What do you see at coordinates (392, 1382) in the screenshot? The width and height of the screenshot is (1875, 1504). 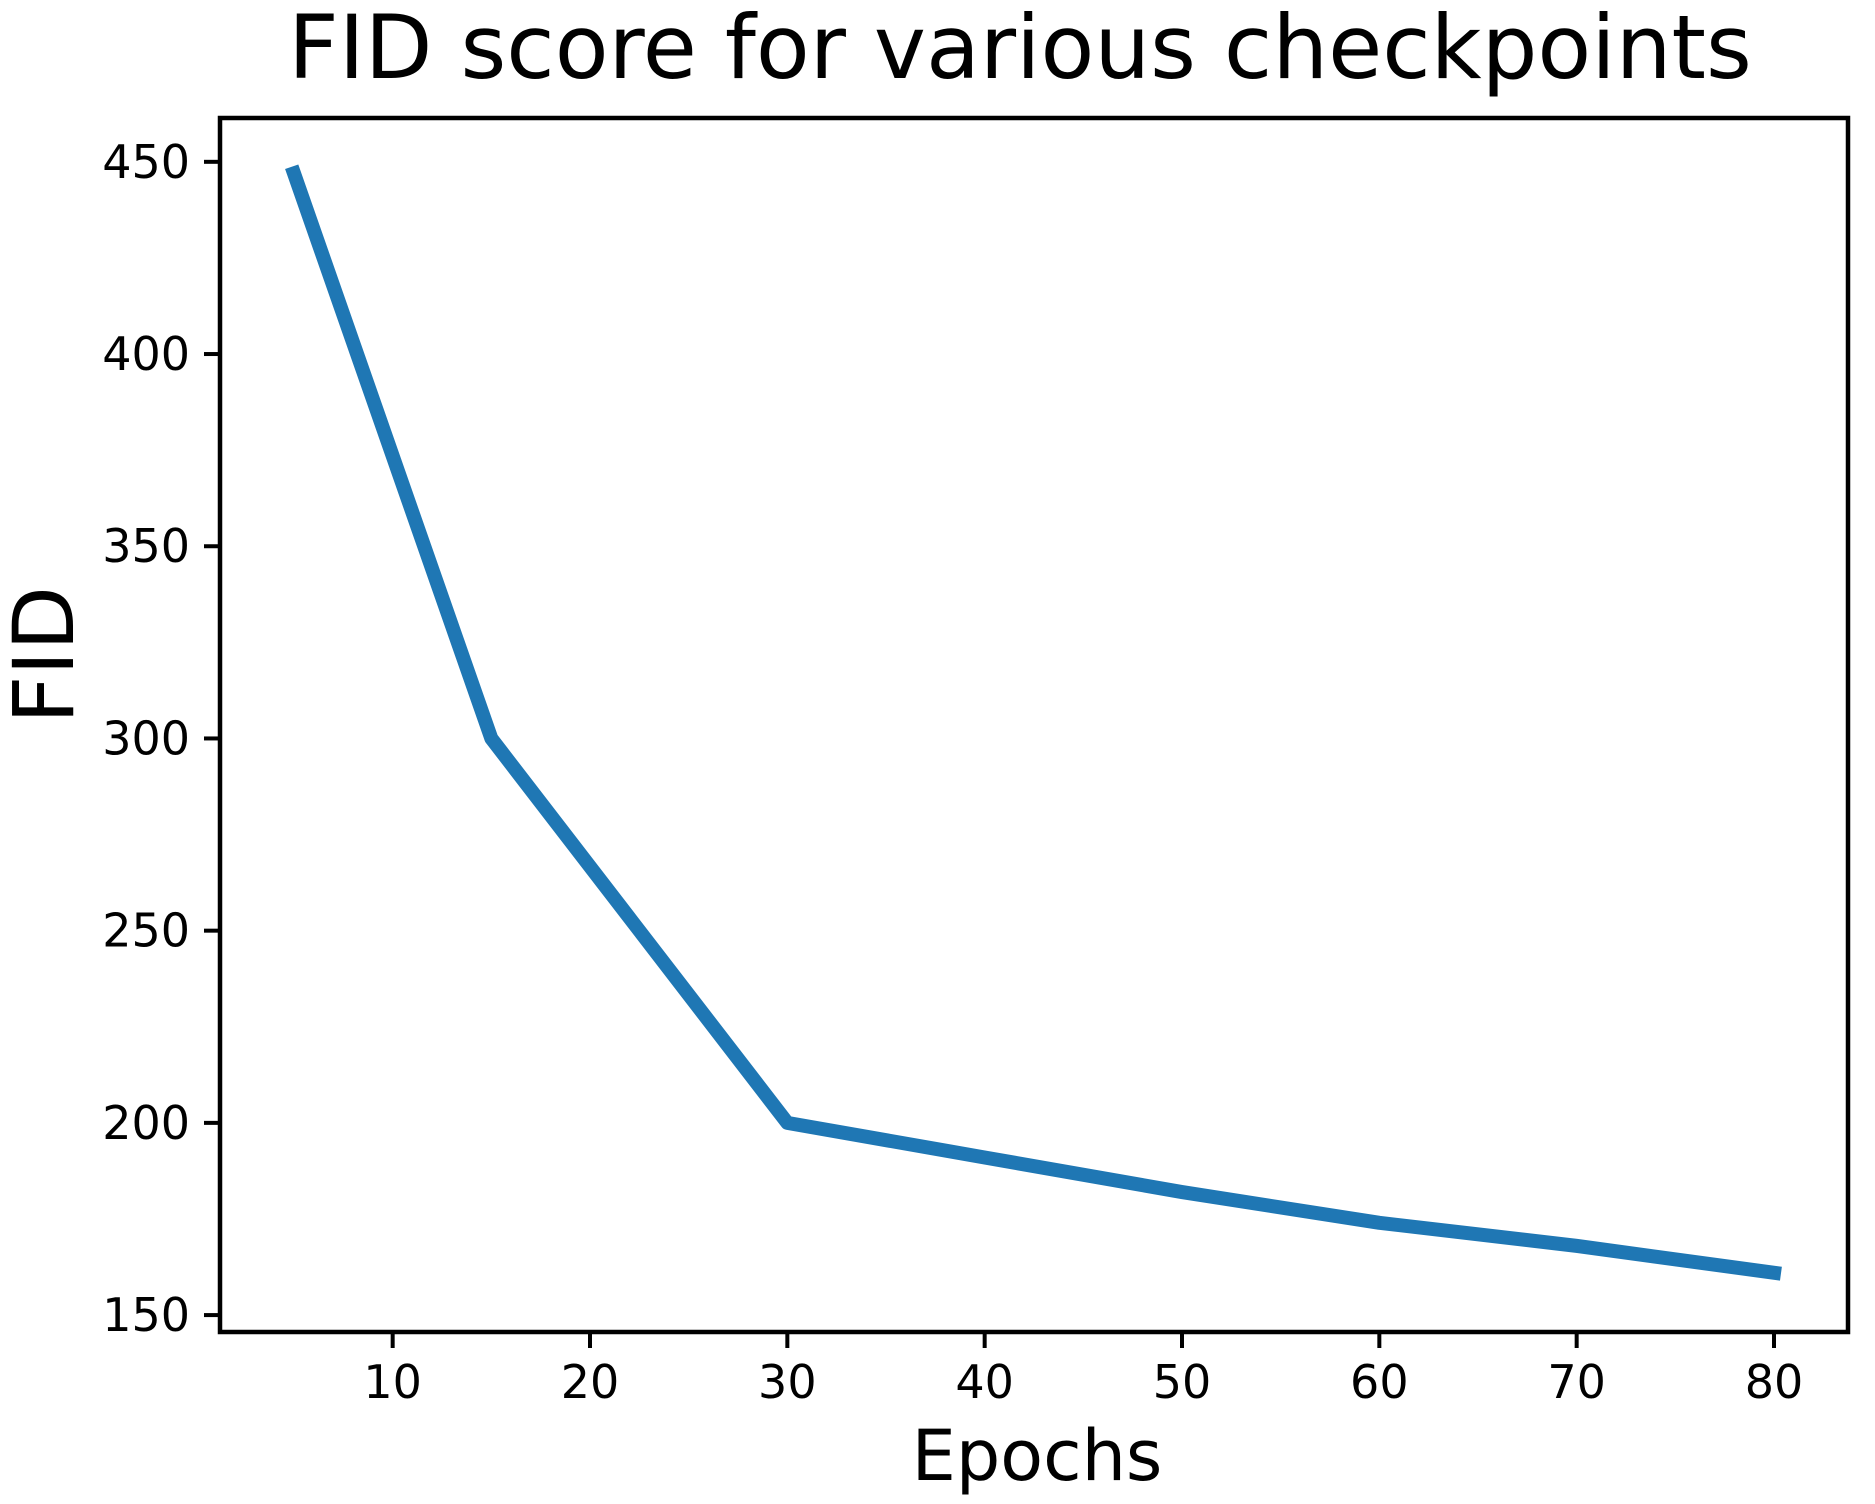 I see `x-tick-label: 10` at bounding box center [392, 1382].